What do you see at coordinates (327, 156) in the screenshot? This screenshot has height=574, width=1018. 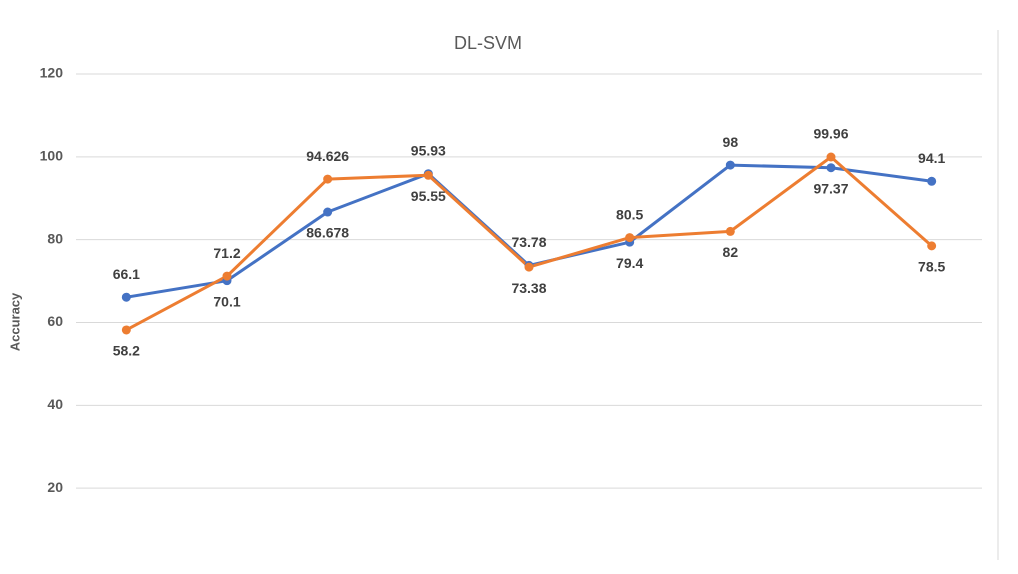 I see `value-label: 94.626` at bounding box center [327, 156].